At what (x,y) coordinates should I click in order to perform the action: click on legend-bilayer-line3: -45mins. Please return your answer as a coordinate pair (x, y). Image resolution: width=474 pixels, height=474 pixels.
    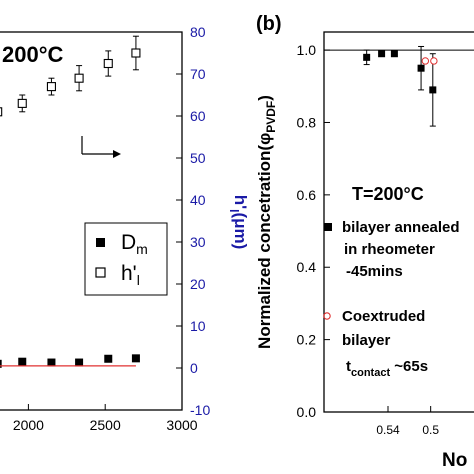
    Looking at the image, I should click on (374, 271).